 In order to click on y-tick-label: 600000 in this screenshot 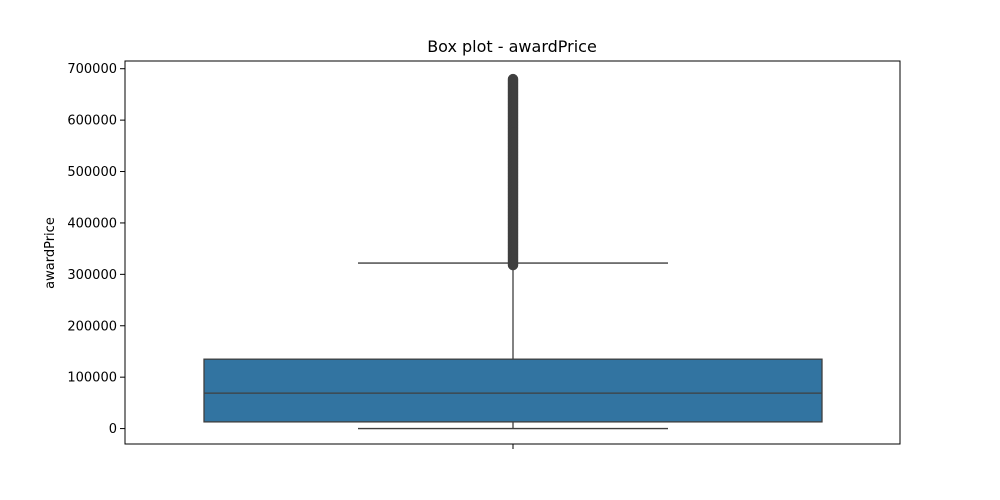, I will do `click(92, 121)`.